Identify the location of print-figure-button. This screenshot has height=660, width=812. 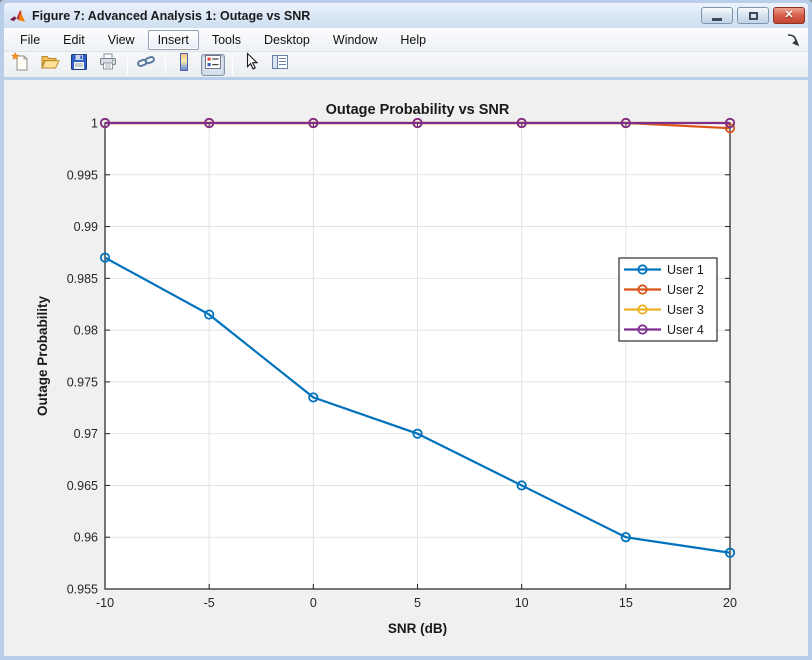
(108, 64).